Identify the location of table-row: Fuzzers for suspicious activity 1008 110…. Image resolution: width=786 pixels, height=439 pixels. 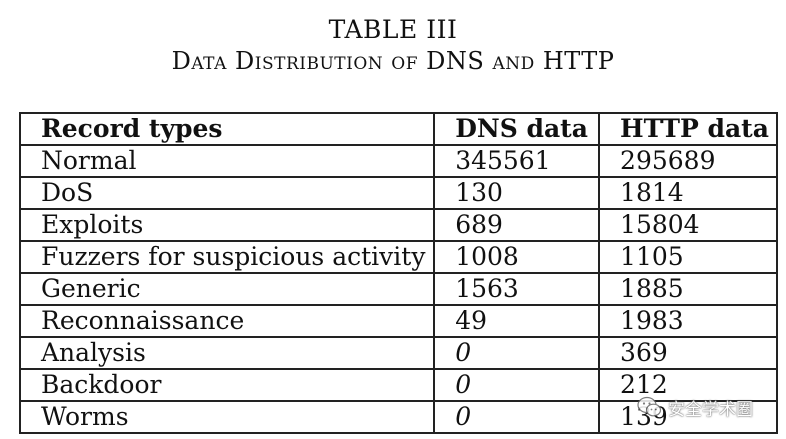
(398, 257).